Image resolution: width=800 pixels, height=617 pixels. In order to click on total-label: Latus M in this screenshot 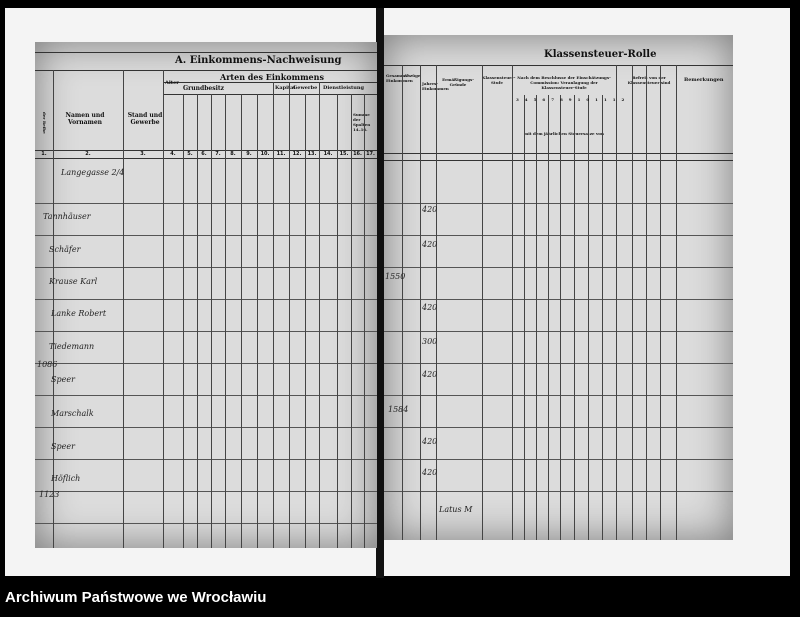, I will do `click(456, 509)`.